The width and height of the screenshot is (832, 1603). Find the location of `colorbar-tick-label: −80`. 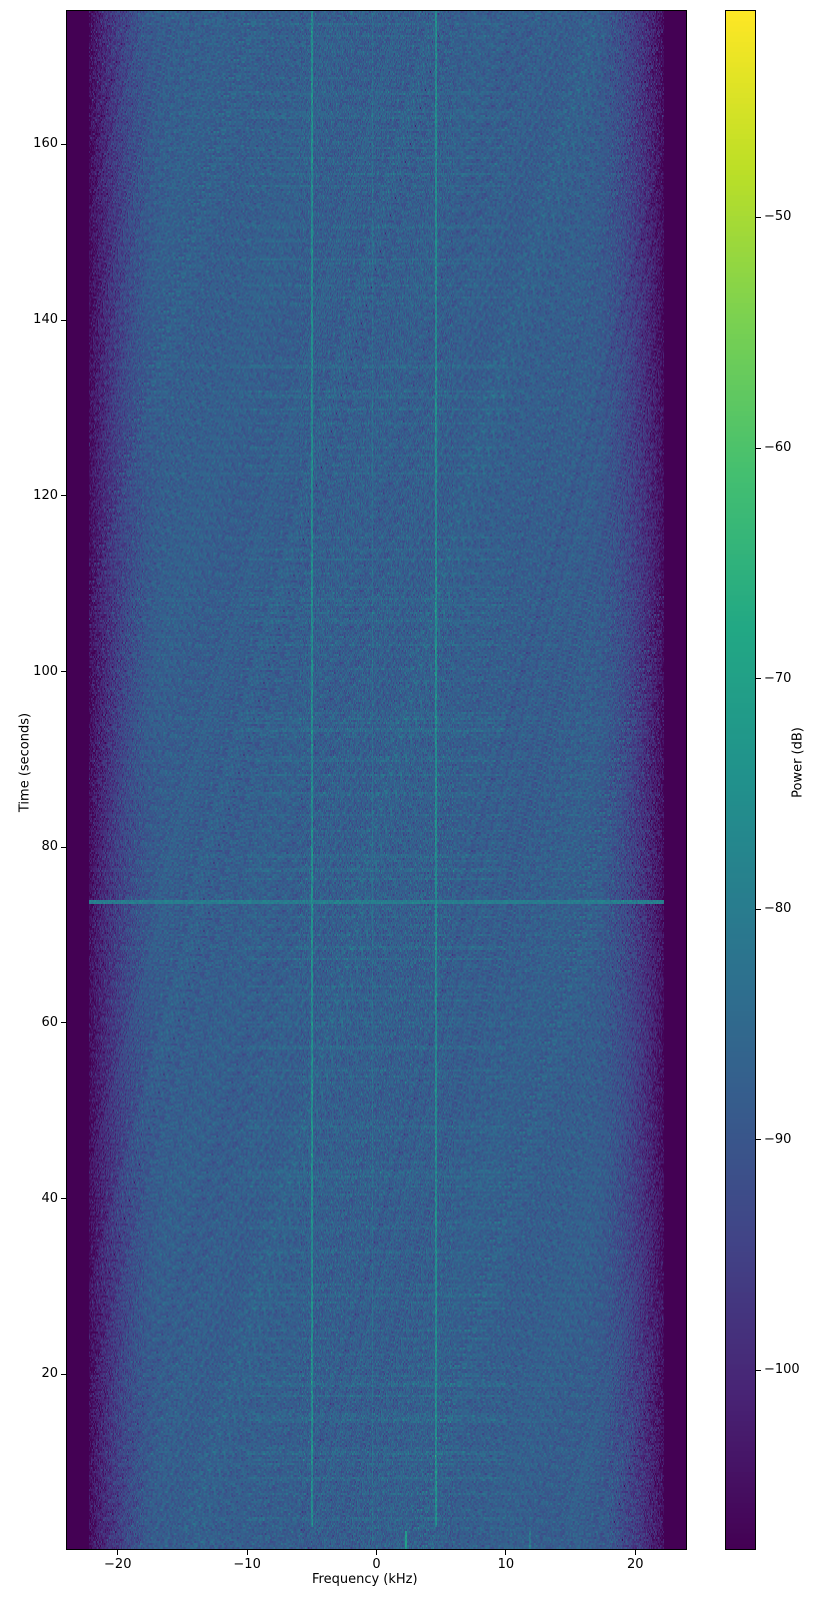

colorbar-tick-label: −80 is located at coordinates (778, 909).